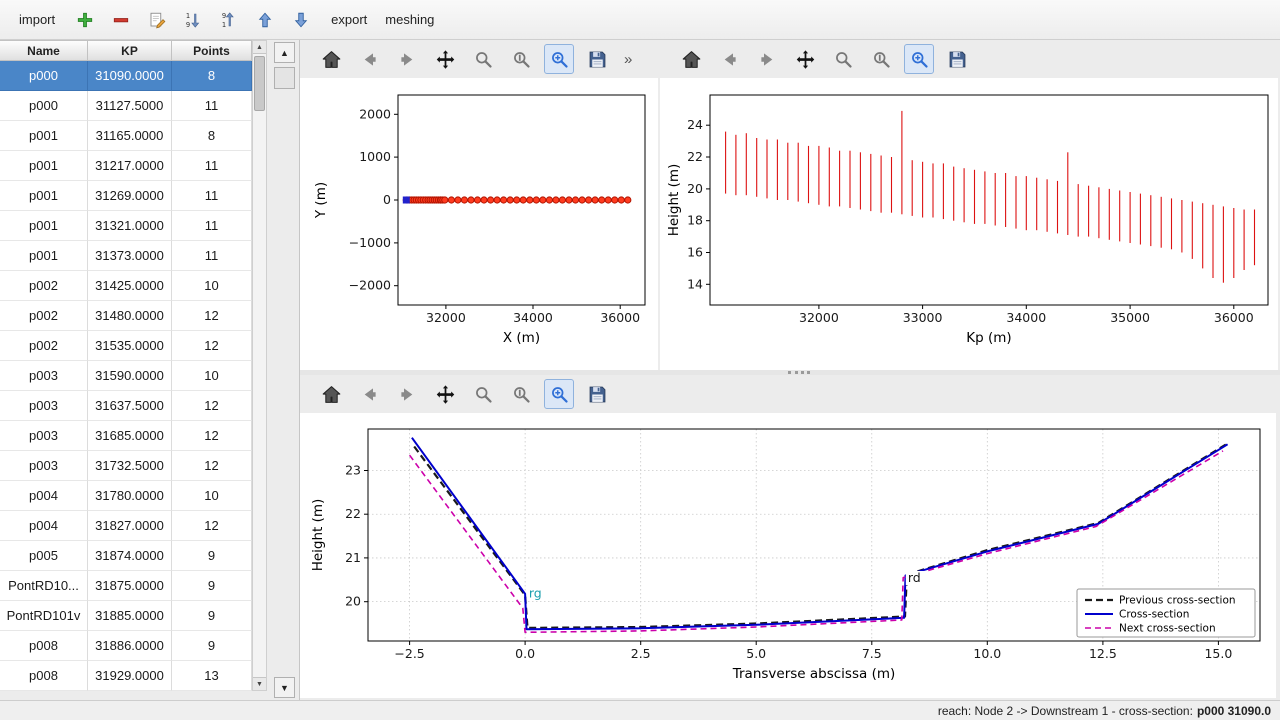 The width and height of the screenshot is (1280, 720). What do you see at coordinates (193, 20) in the screenshot?
I see `sort-ascending-icon` at bounding box center [193, 20].